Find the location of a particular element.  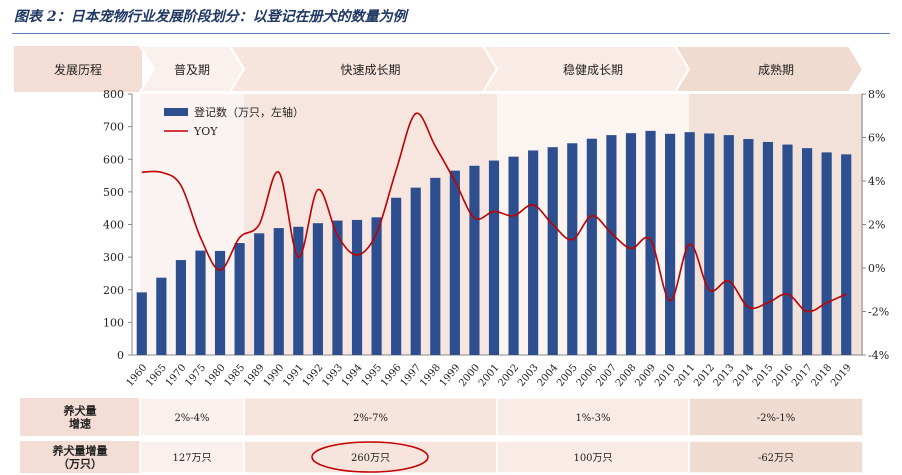

x-tick-label: 2011 is located at coordinates (685, 375).